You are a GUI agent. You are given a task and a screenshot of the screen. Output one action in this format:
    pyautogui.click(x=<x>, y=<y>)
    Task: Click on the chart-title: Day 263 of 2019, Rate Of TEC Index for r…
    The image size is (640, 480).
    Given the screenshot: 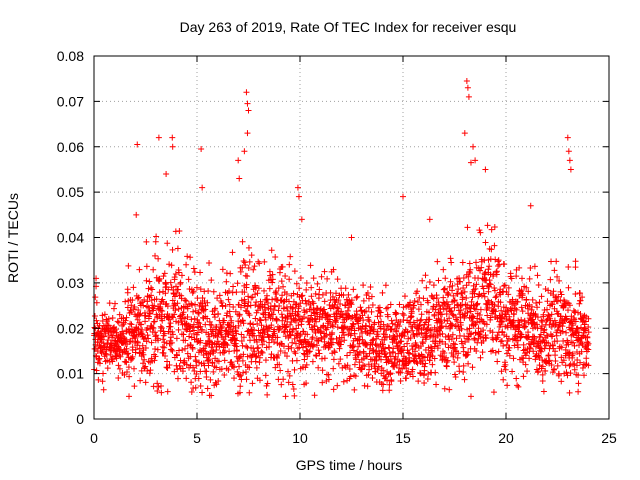 What is the action you would take?
    pyautogui.click(x=348, y=27)
    